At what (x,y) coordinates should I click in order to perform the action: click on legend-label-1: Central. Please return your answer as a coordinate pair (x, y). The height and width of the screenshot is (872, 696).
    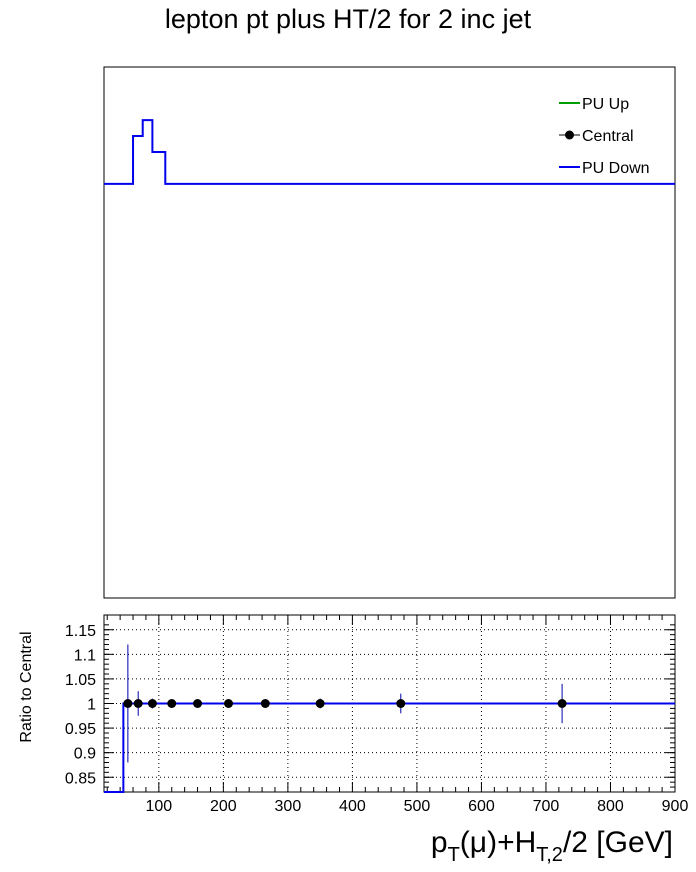
    Looking at the image, I should click on (608, 136).